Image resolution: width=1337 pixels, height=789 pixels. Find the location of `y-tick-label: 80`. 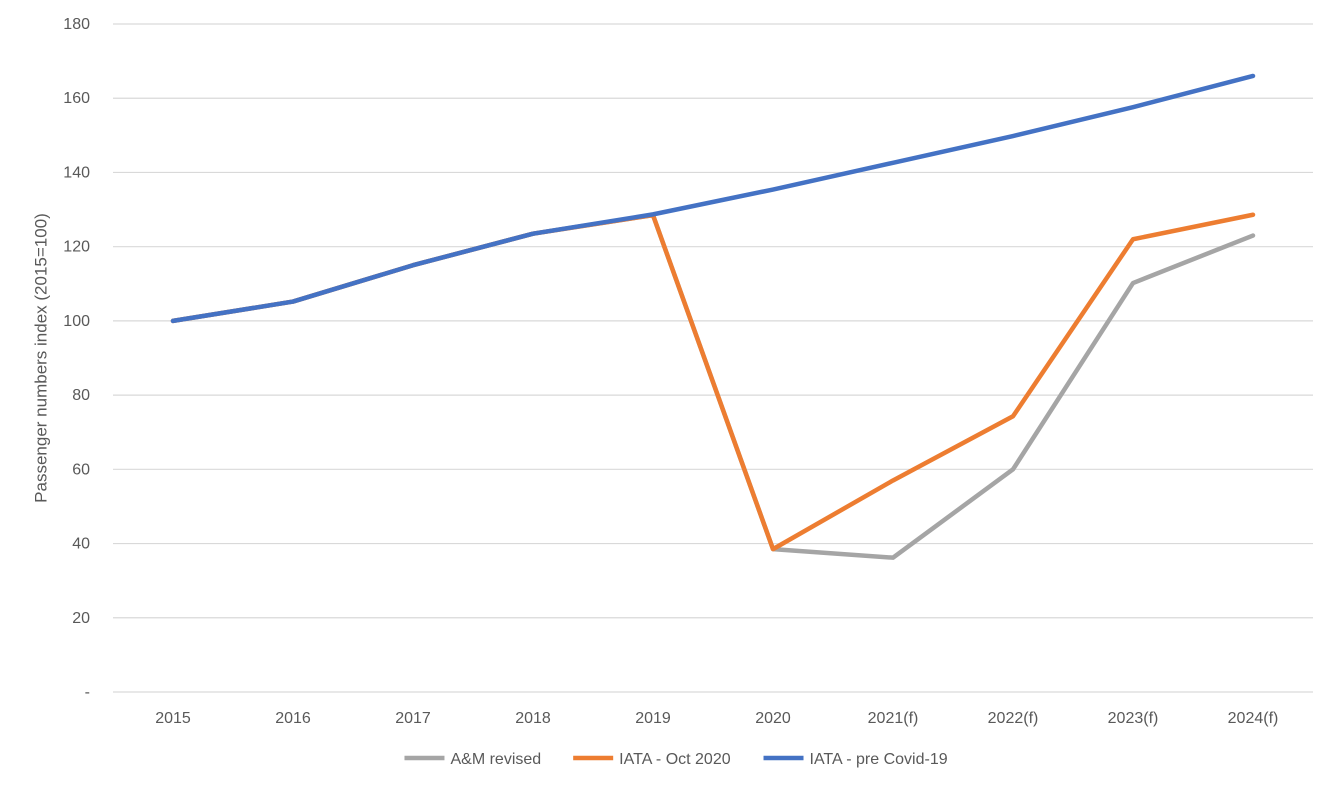

y-tick-label: 80 is located at coordinates (81, 395).